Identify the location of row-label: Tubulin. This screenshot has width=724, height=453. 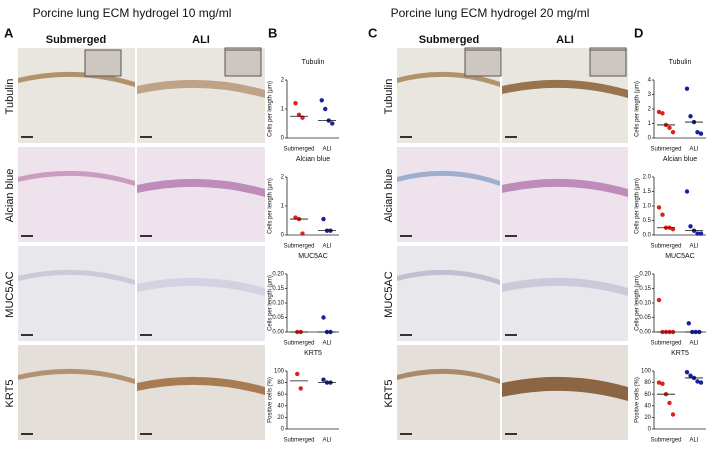
(10, 97).